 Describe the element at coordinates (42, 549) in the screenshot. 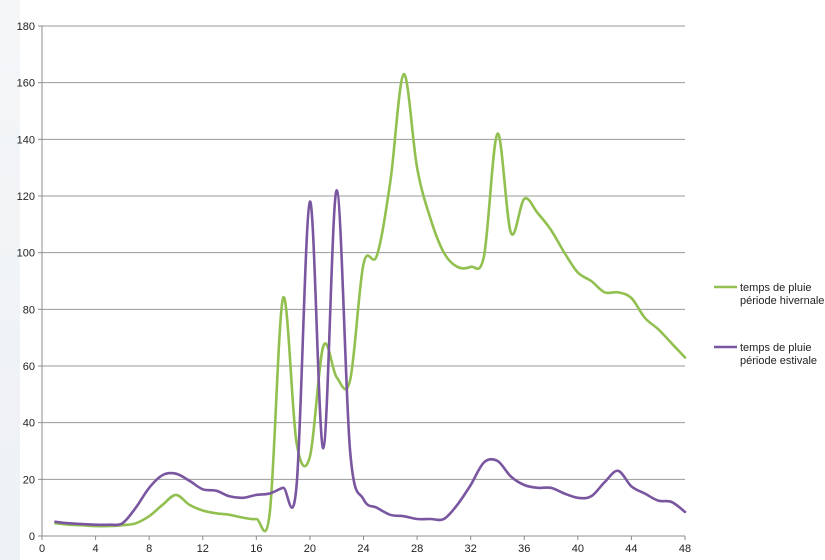

I see `x-tick-label: 0` at that location.